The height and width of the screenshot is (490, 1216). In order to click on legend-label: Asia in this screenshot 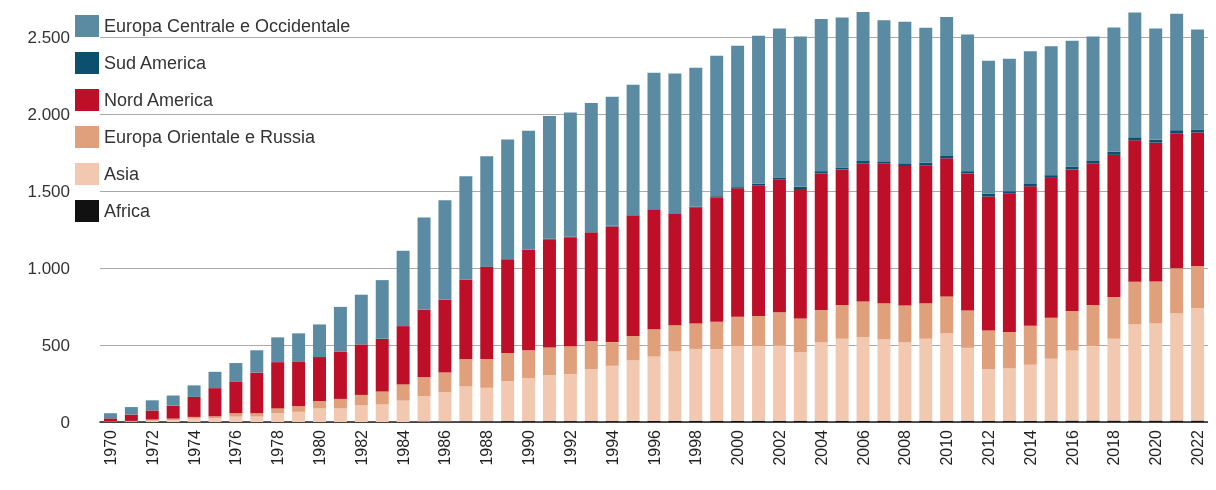, I will do `click(122, 174)`.